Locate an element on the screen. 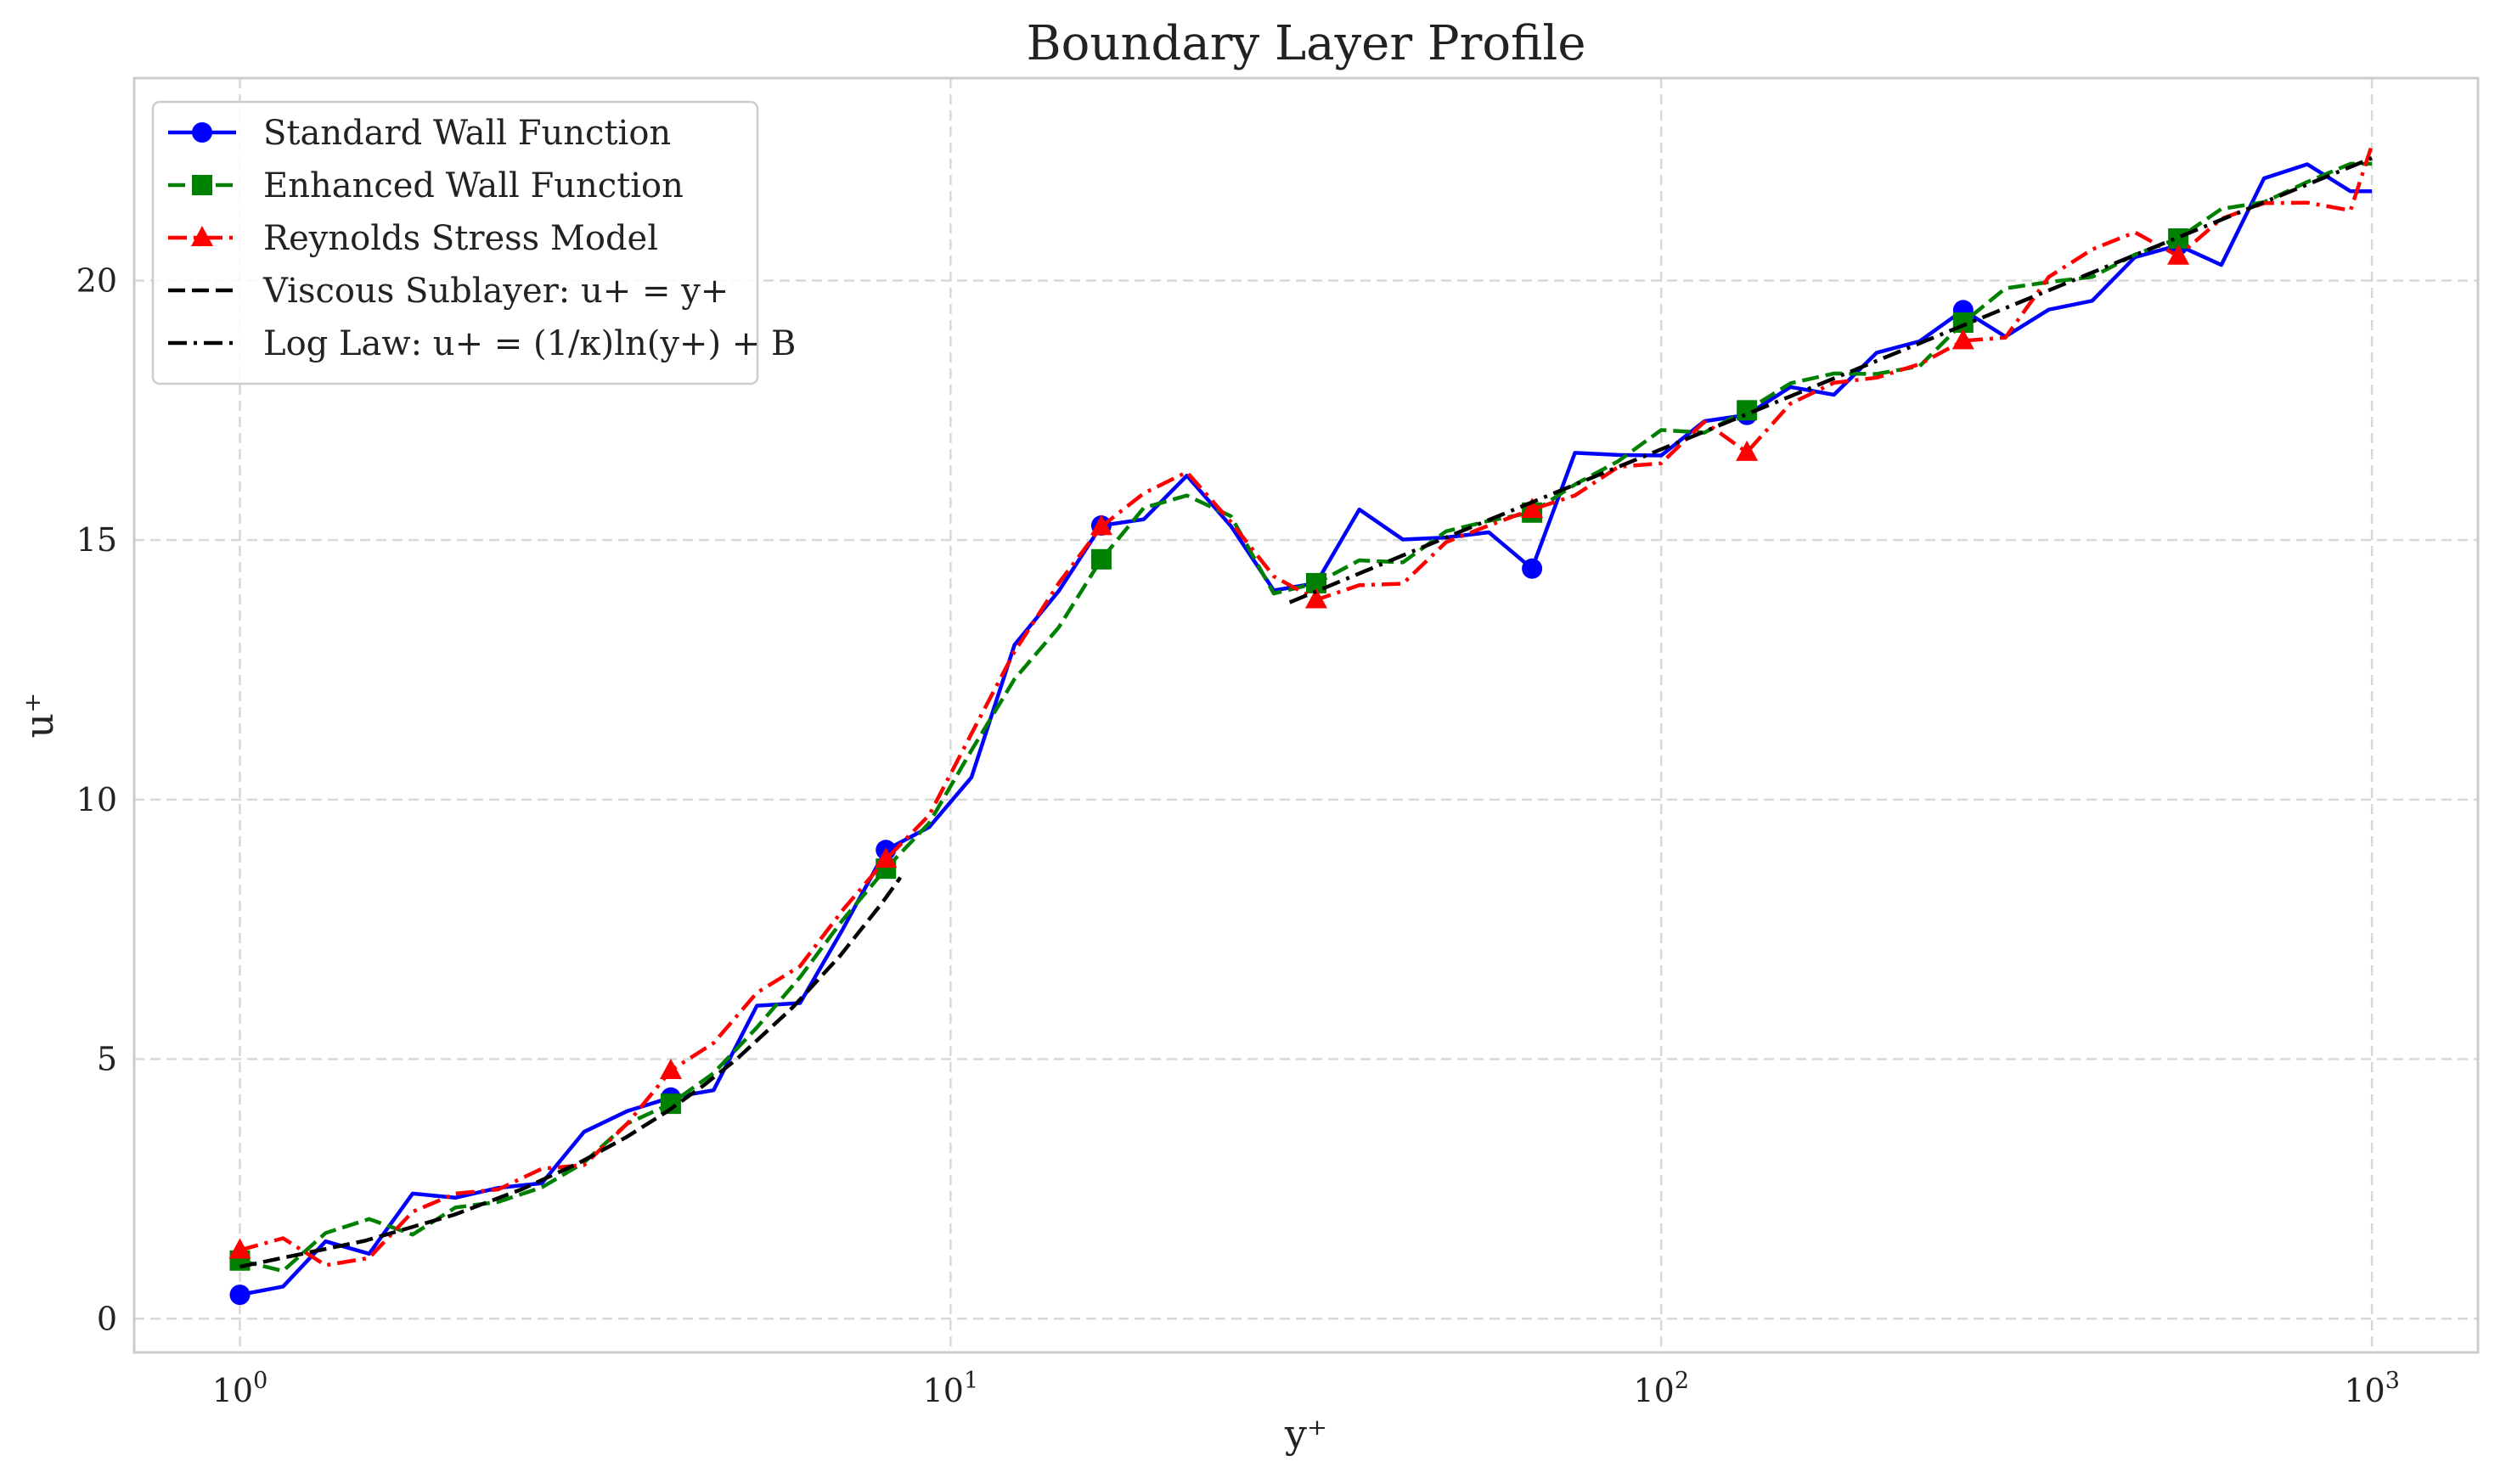  legend-box is located at coordinates (455, 243).